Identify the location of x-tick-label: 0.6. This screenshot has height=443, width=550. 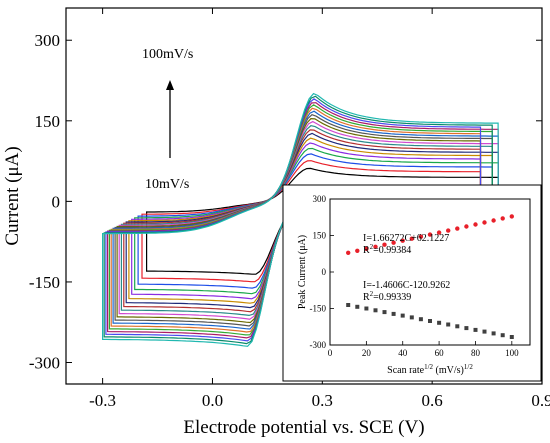
(432, 400).